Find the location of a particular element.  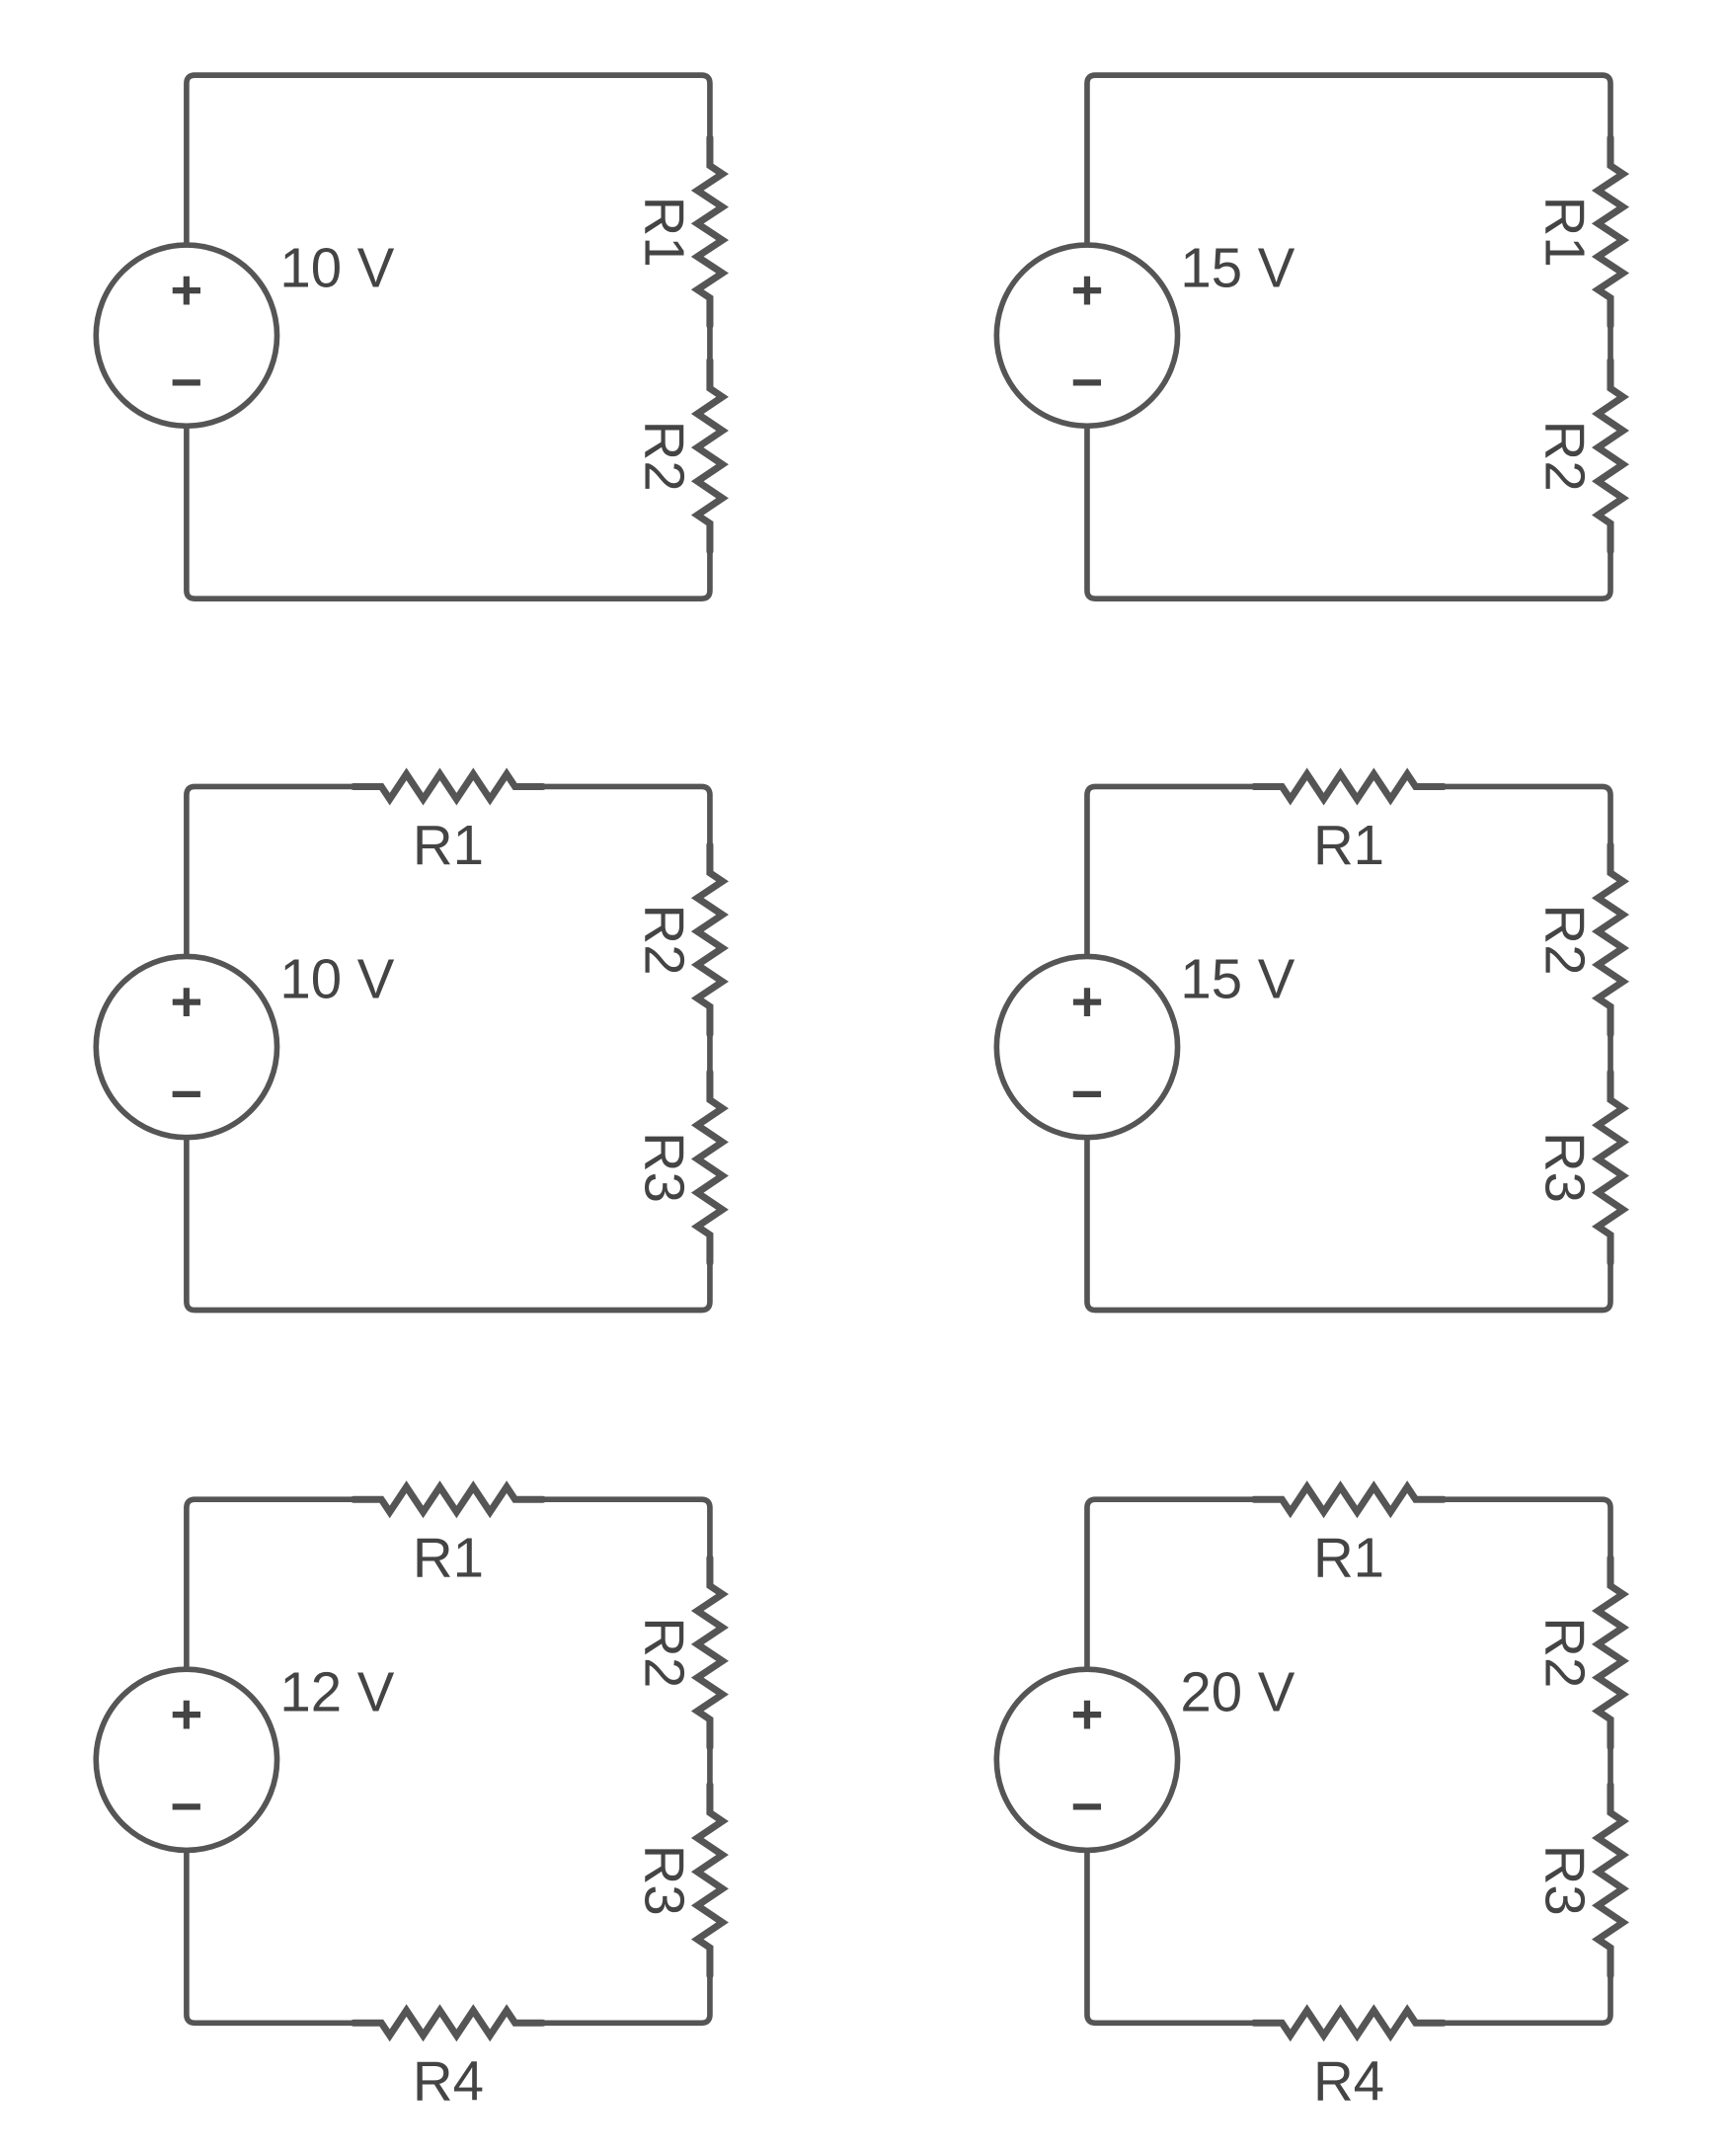

source-voltage-label: 20 V is located at coordinates (1237, 1691).